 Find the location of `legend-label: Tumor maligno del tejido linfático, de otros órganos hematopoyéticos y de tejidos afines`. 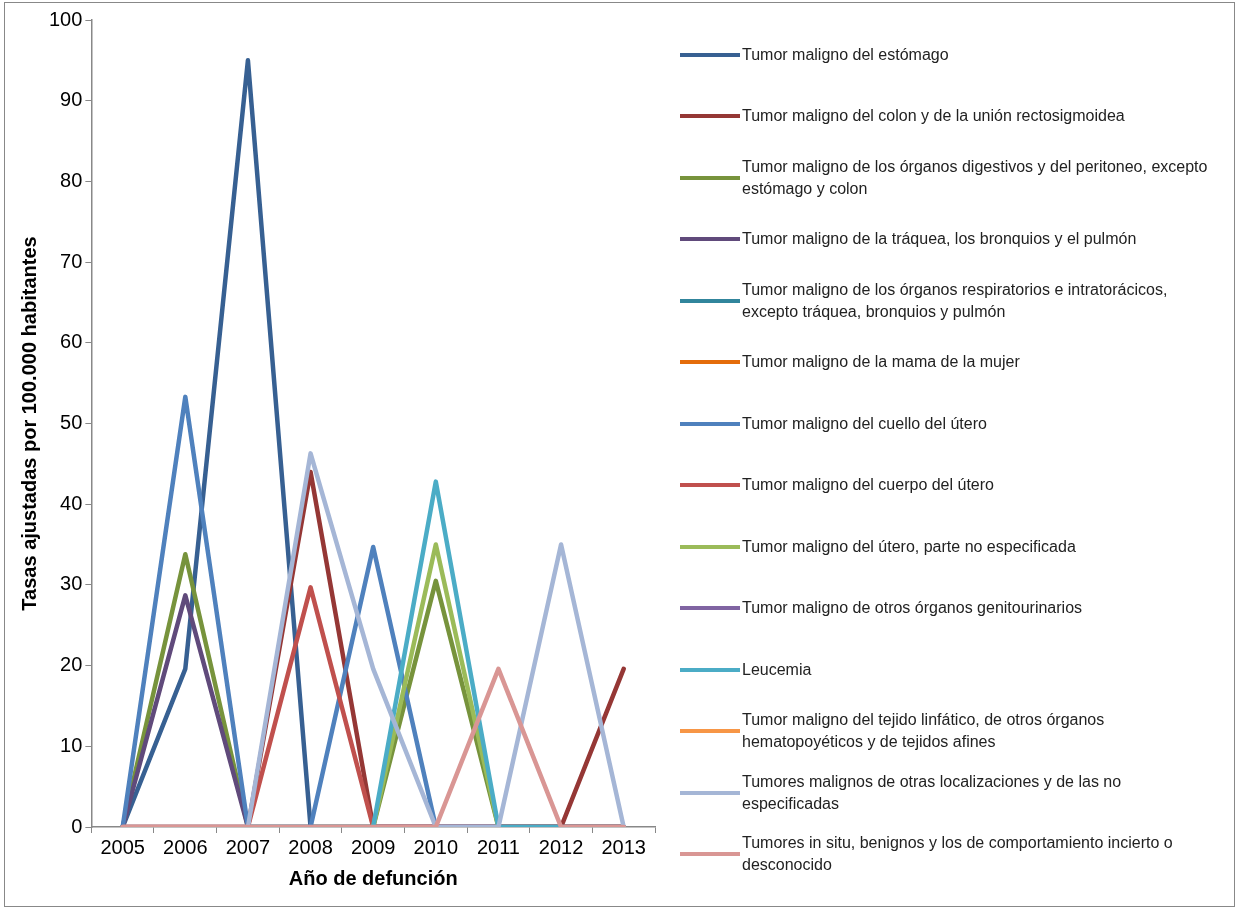

legend-label: Tumor maligno del tejido linfático, de otros órganos hematopoyéticos y de tejidos afines is located at coordinates (924, 731).